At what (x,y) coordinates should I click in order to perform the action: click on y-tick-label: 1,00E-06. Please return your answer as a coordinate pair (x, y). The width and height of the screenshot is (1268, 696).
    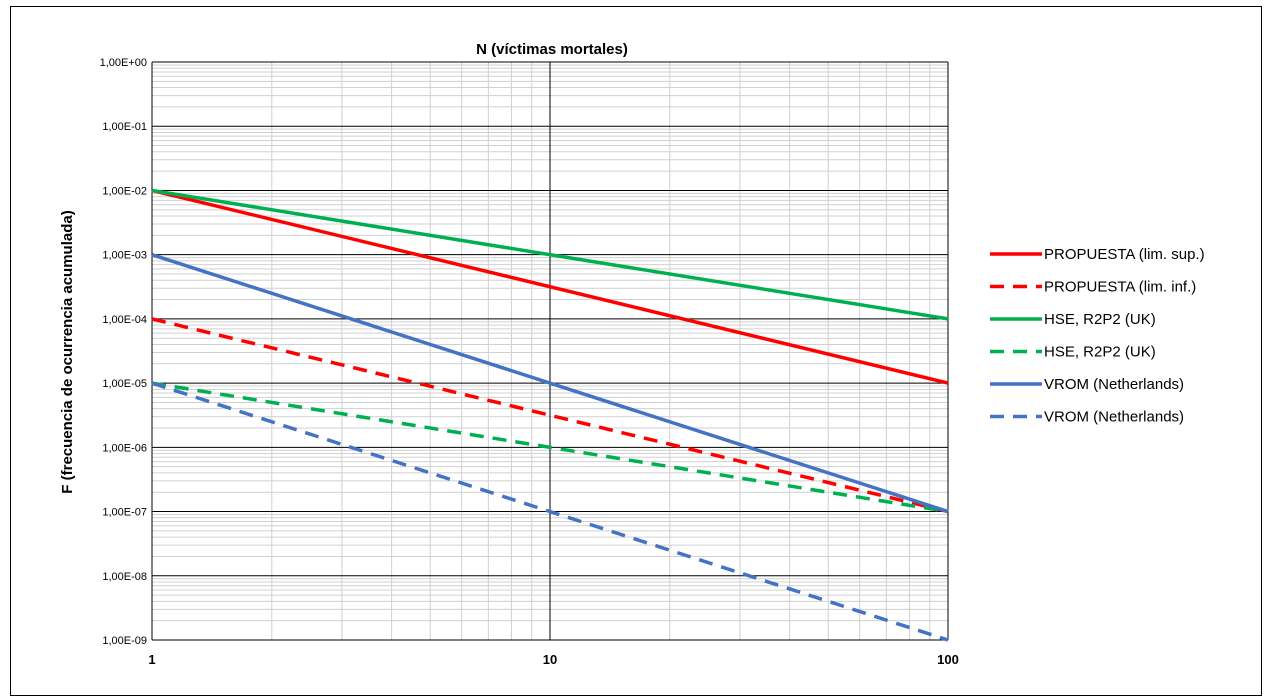
    Looking at the image, I should click on (124, 448).